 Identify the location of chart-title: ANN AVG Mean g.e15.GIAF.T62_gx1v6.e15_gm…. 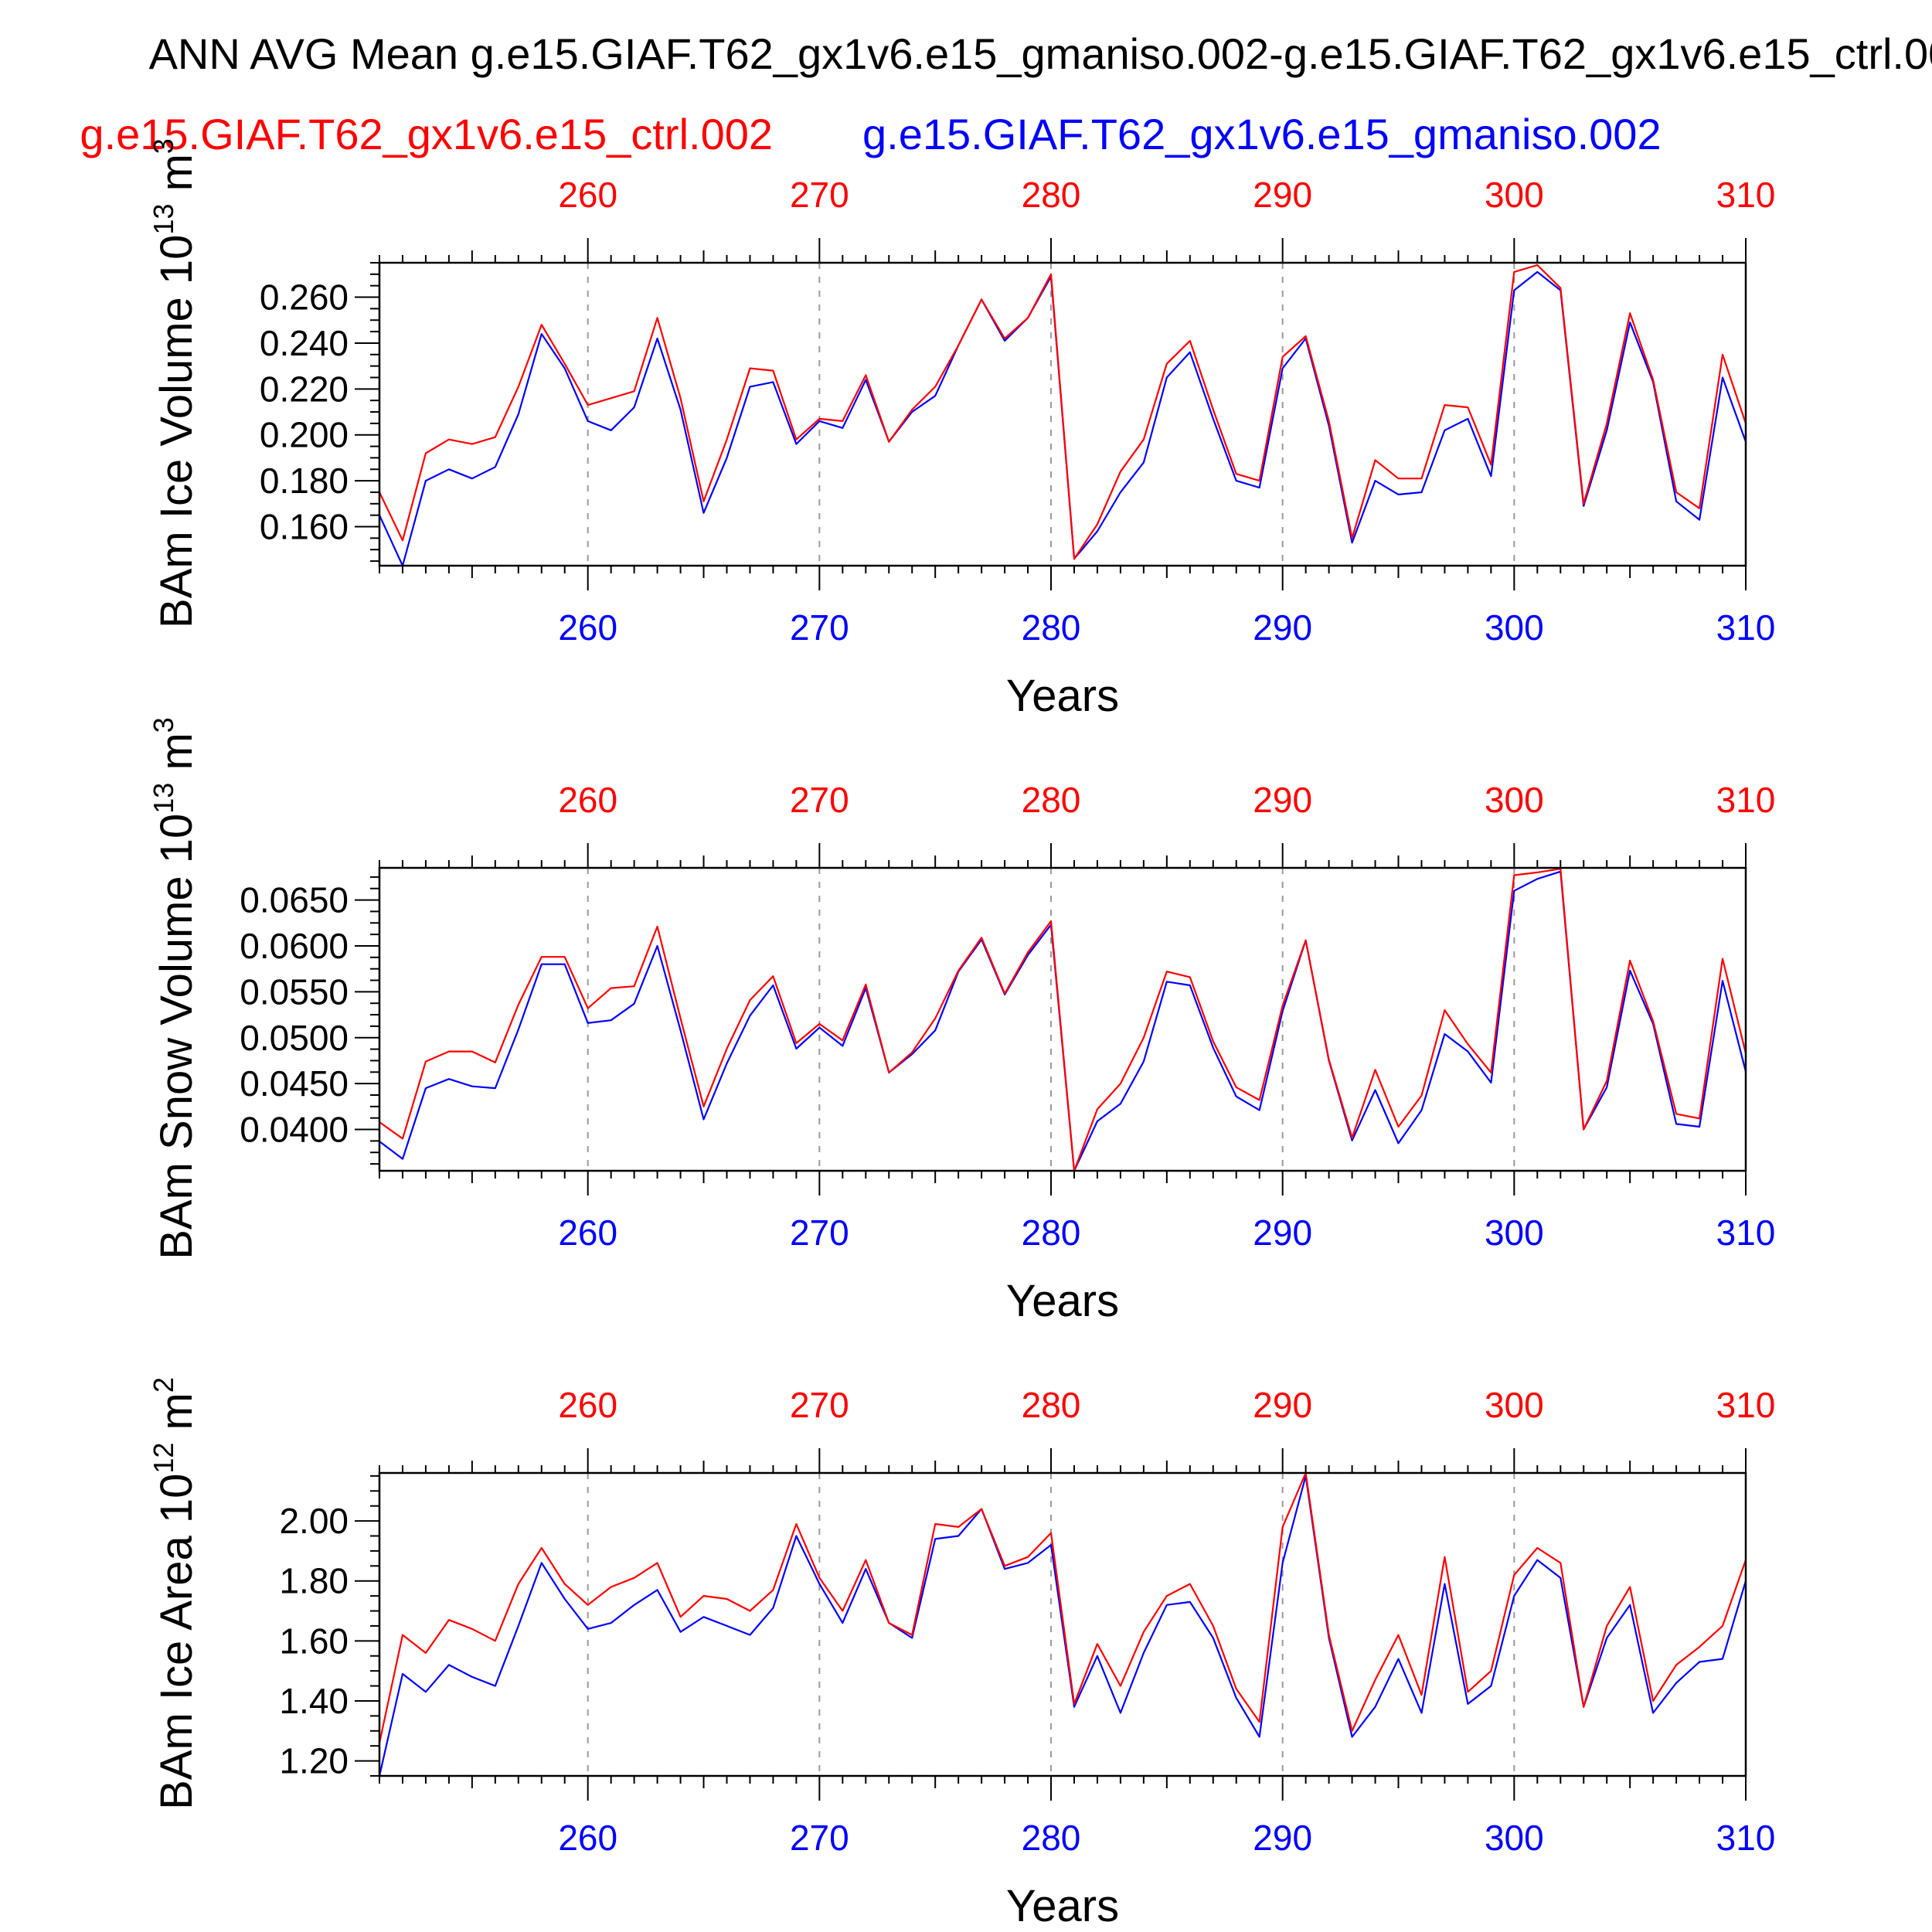
(1041, 54).